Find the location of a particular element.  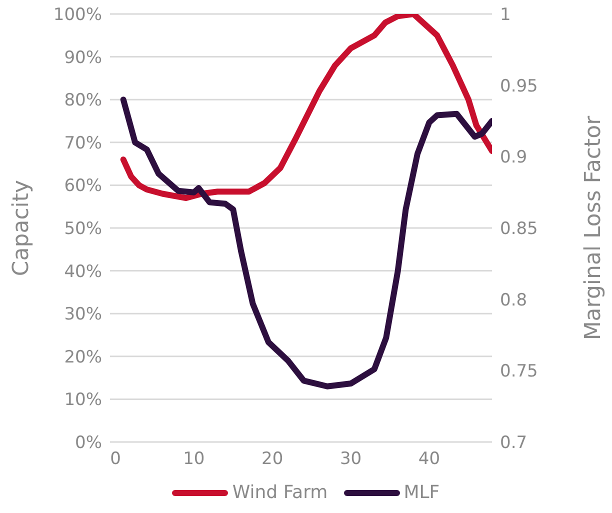

y2-axis-title: Marginal Loss Factor is located at coordinates (593, 227).